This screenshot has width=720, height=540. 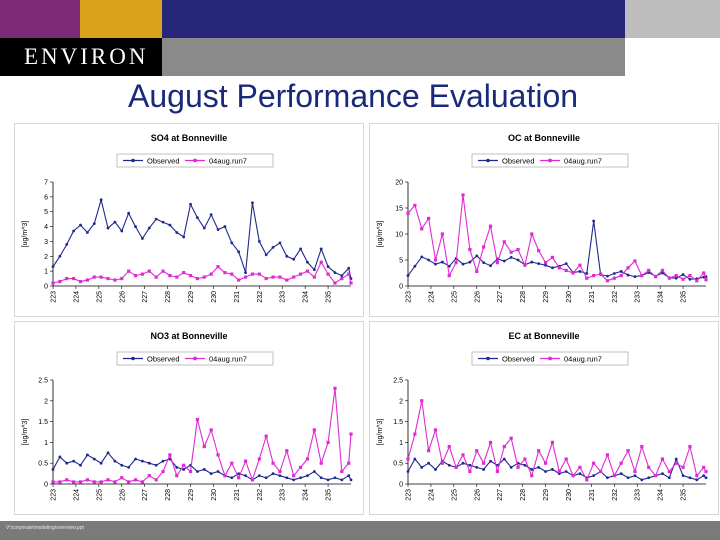 I want to click on header-band-gold, so click(x=121, y=19).